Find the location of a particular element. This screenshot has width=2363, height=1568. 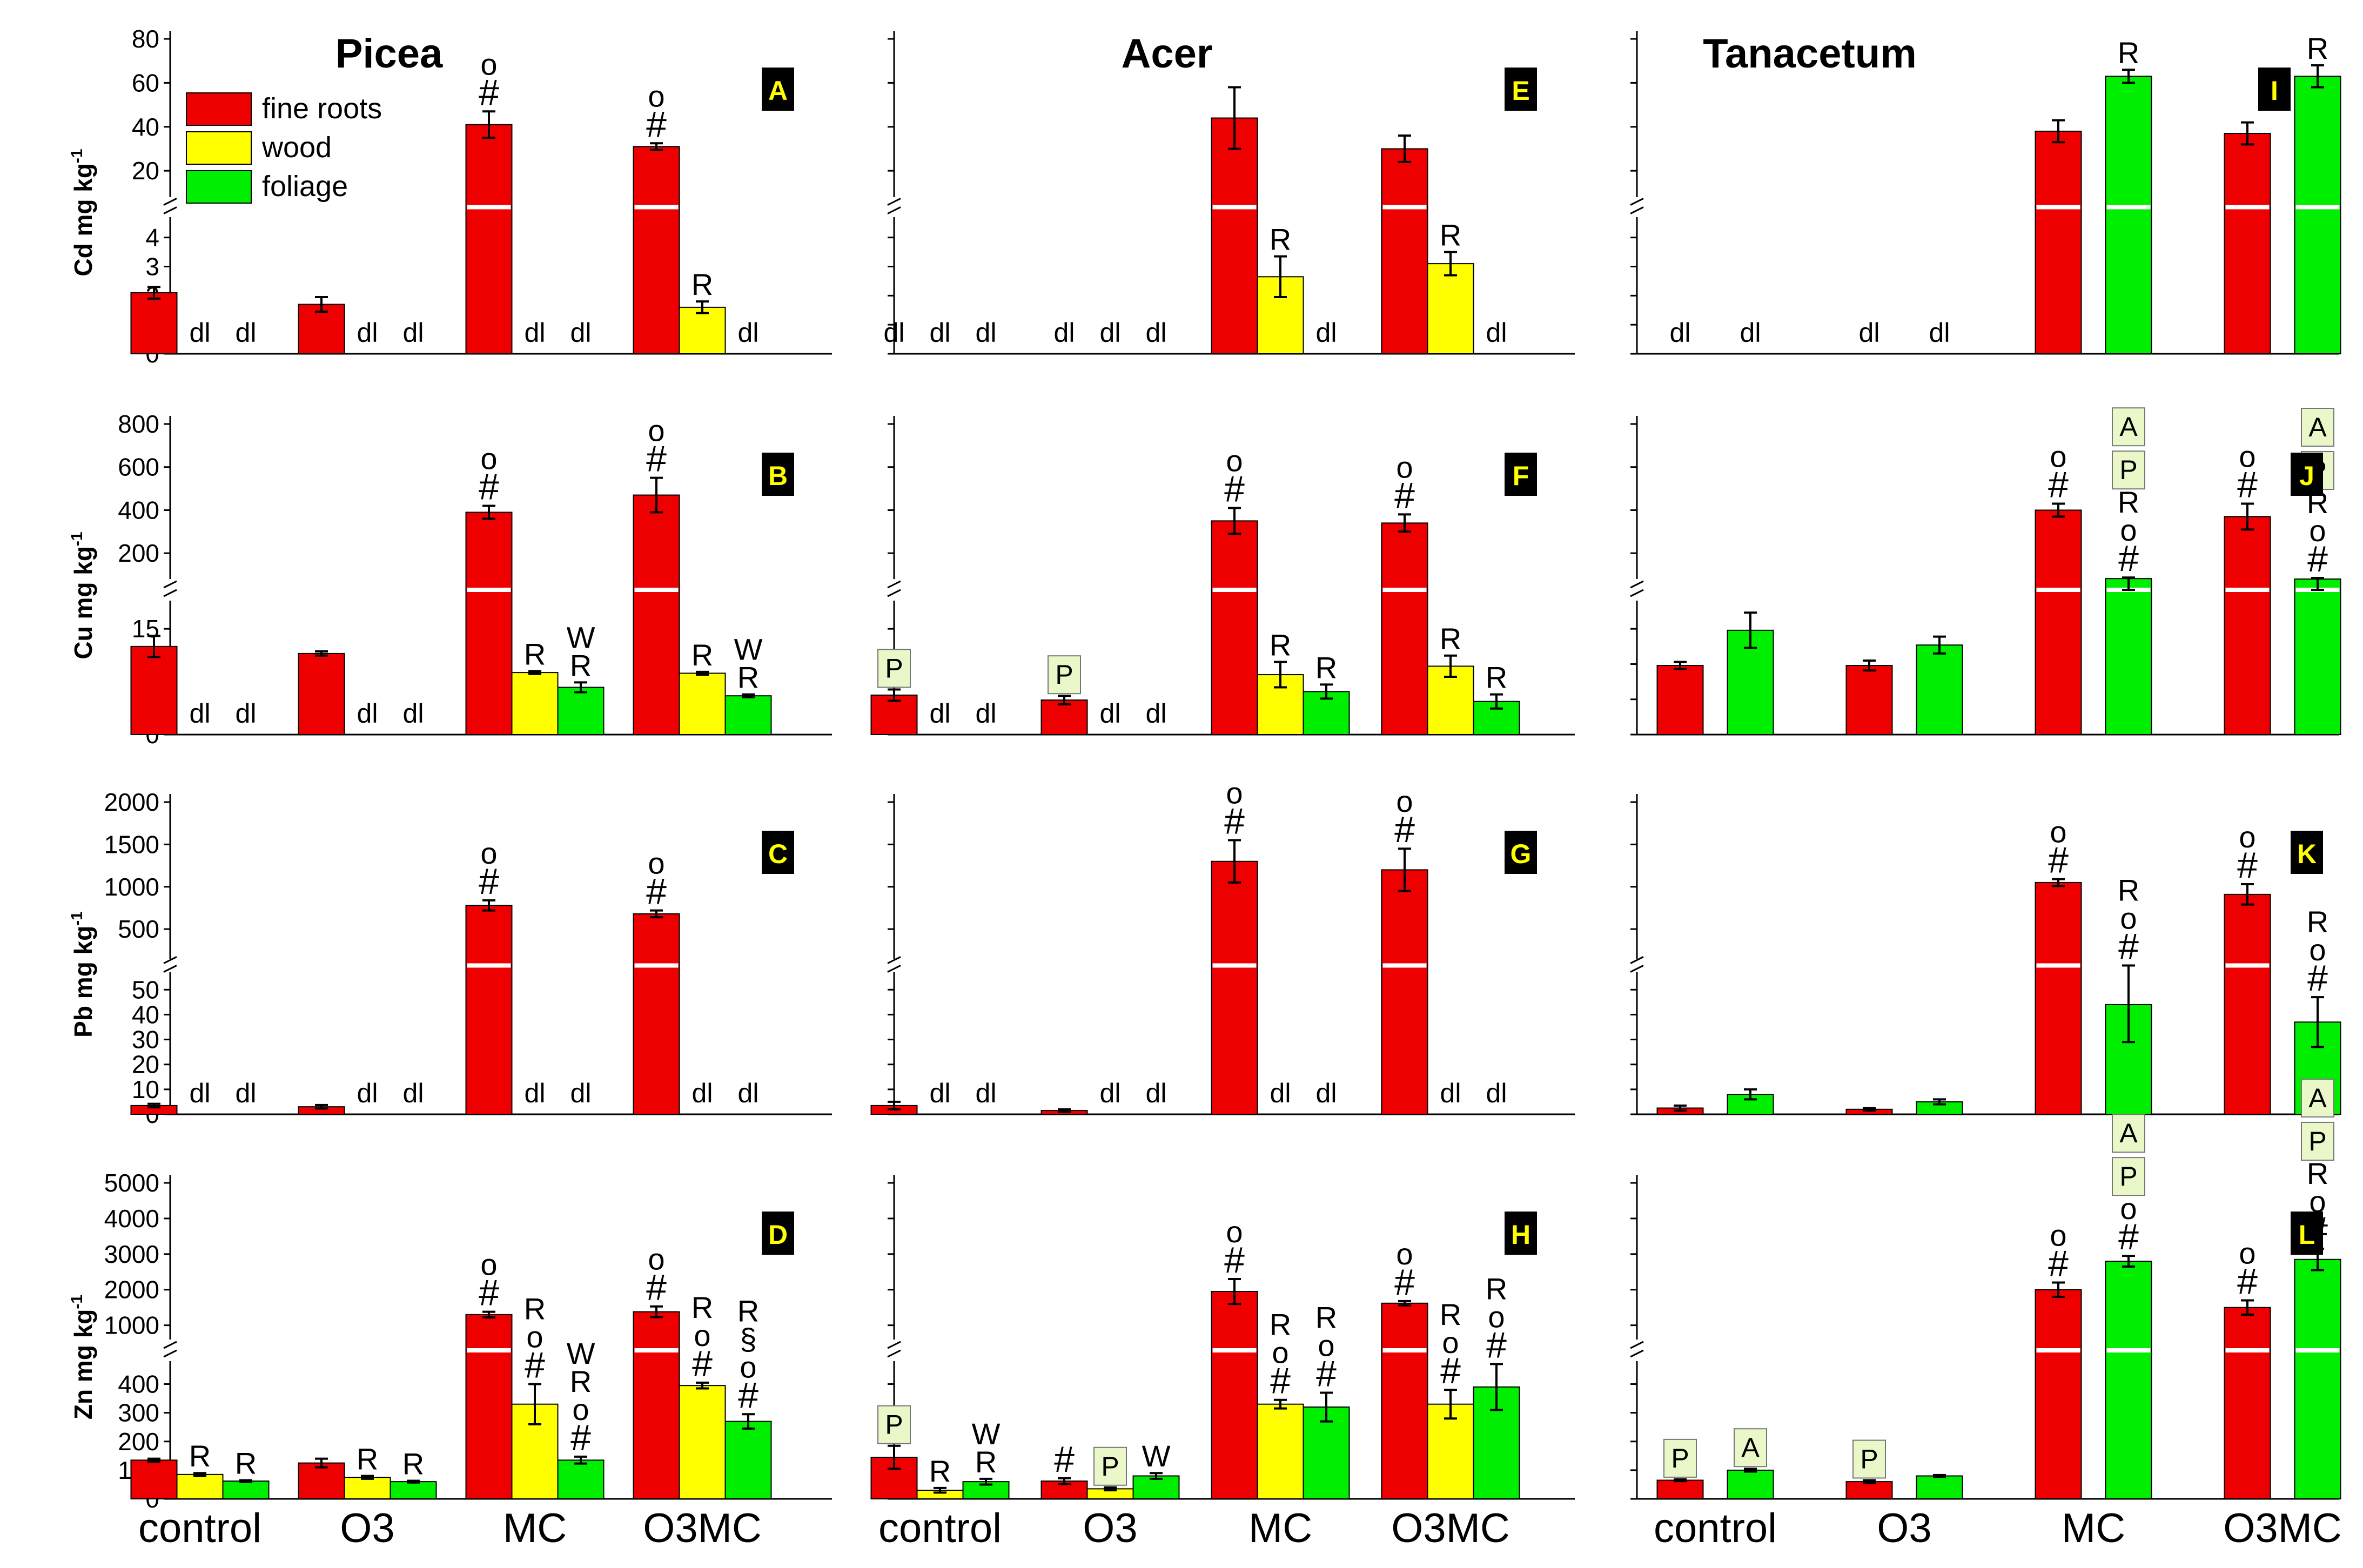

significance-label: P is located at coordinates (2317, 1141).